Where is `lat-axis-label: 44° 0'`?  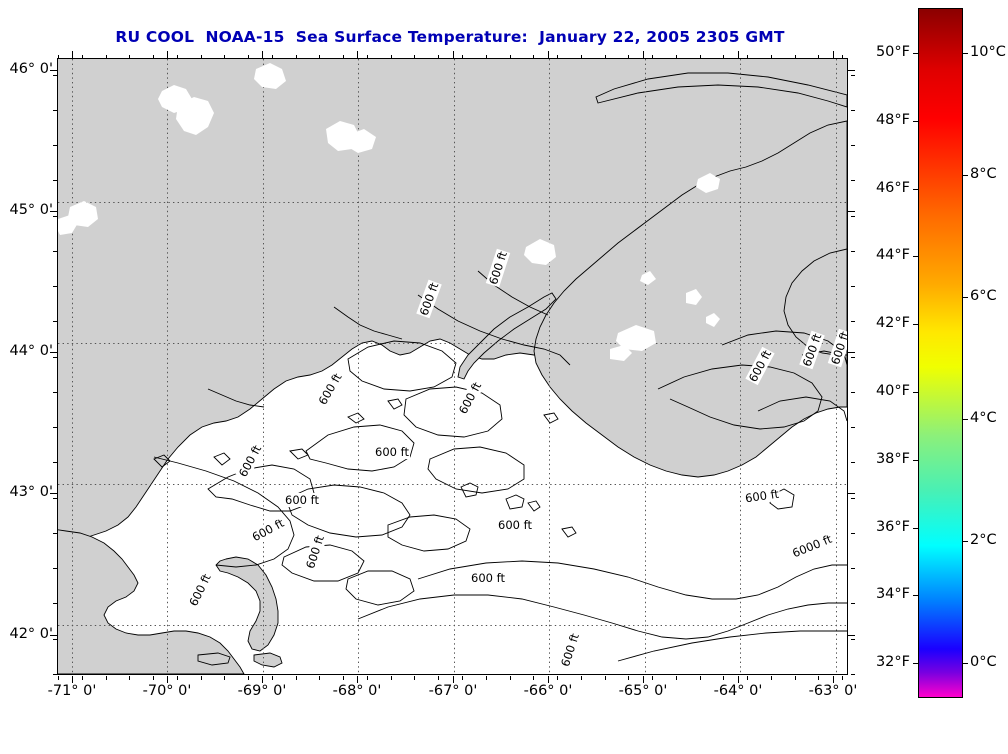
lat-axis-label: 44° 0' is located at coordinates (31, 351).